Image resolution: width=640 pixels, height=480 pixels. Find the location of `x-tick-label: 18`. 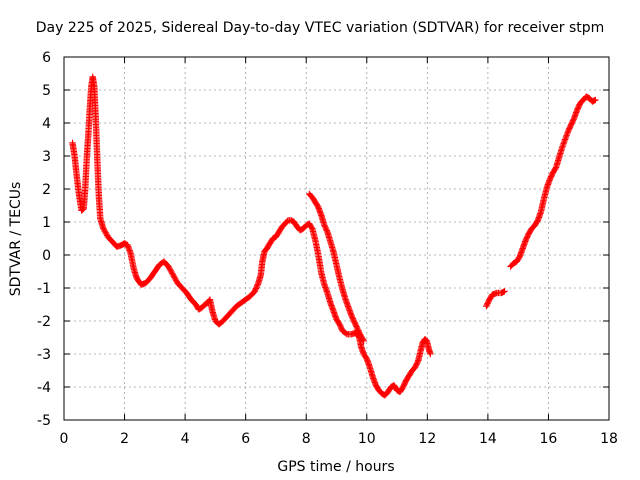

x-tick-label: 18 is located at coordinates (609, 439).